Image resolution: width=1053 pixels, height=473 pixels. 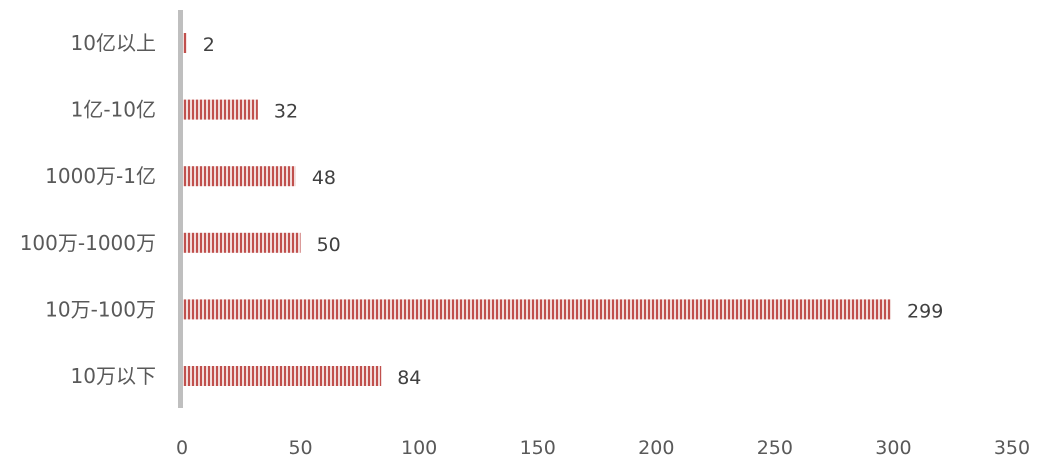 I want to click on data-label: 50, so click(x=329, y=245).